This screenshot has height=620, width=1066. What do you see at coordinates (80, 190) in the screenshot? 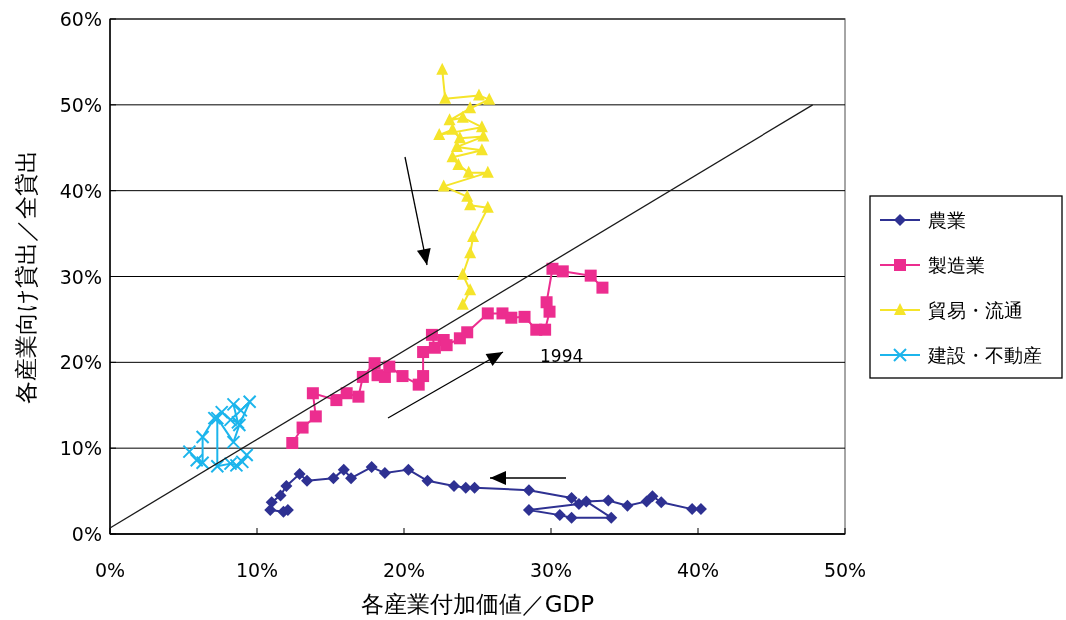
I see `y-tick-label: 40%` at bounding box center [80, 190].